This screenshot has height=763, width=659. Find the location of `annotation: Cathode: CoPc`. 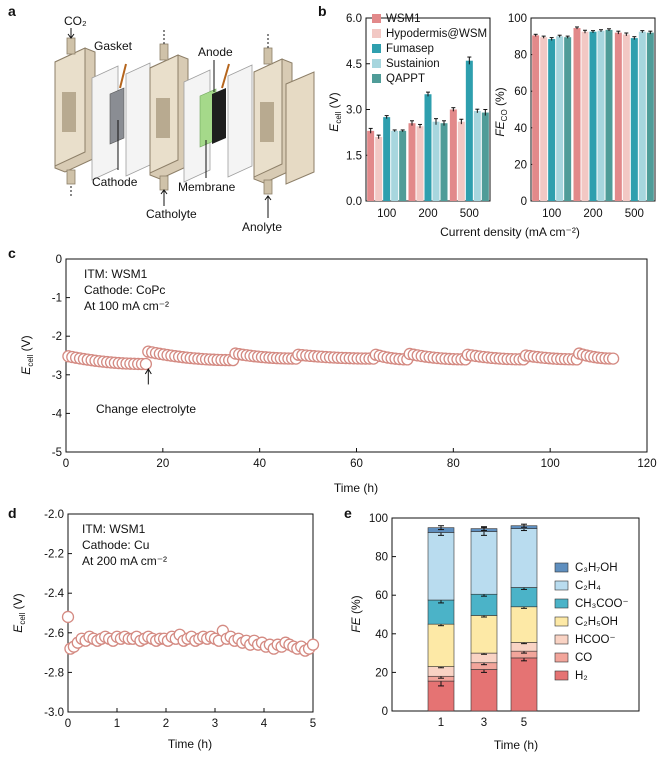

annotation: Cathode: CoPc is located at coordinates (124, 290).